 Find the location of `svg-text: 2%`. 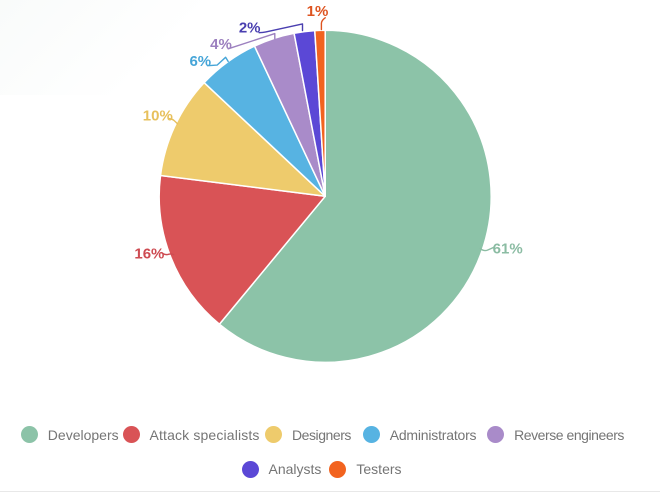

svg-text: 2% is located at coordinates (250, 27).